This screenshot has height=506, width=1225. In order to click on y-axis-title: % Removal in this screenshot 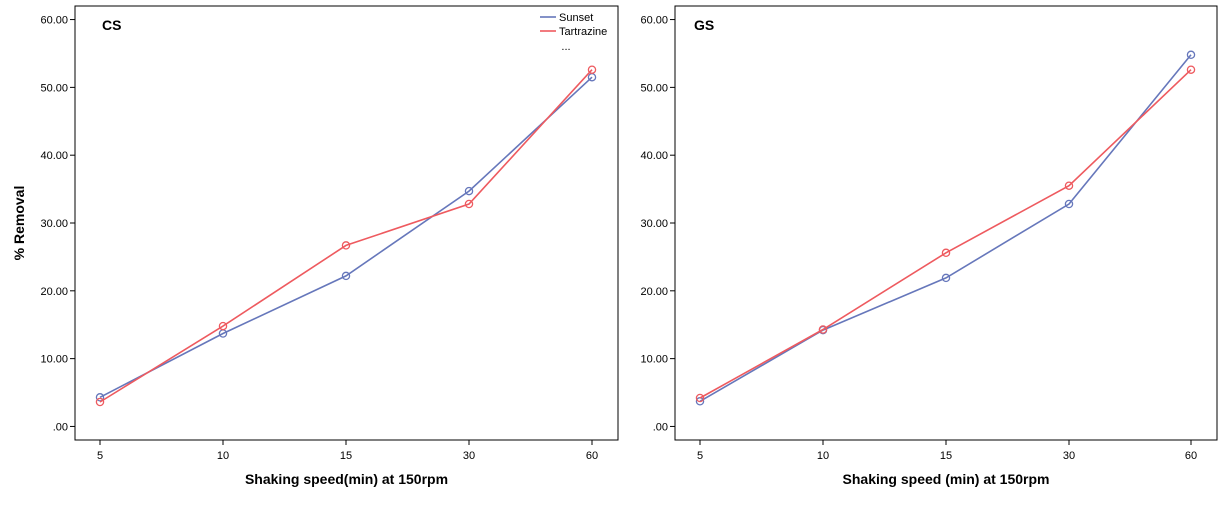, I will do `click(19, 223)`.